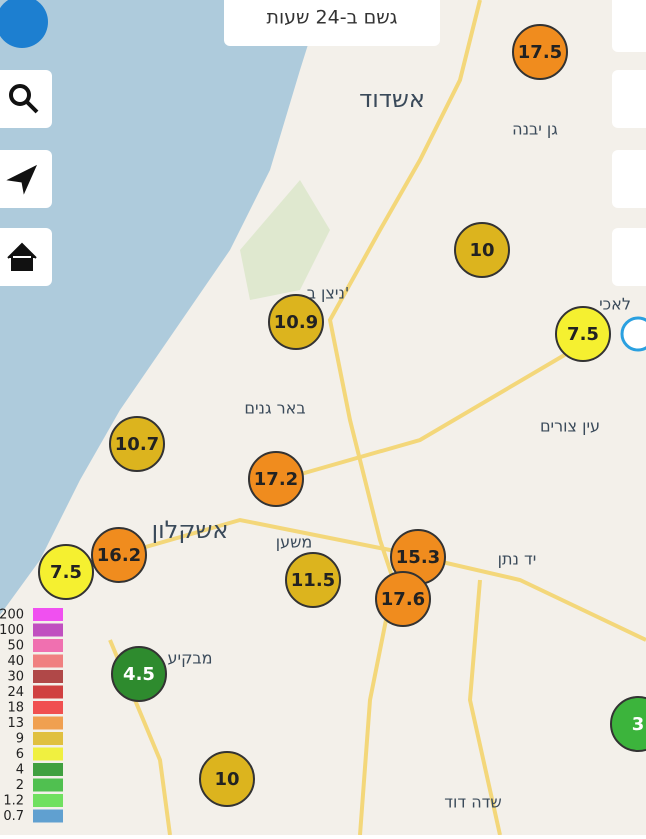 This screenshot has height=839, width=646. I want to click on rain-value: 10.7, so click(137, 444).